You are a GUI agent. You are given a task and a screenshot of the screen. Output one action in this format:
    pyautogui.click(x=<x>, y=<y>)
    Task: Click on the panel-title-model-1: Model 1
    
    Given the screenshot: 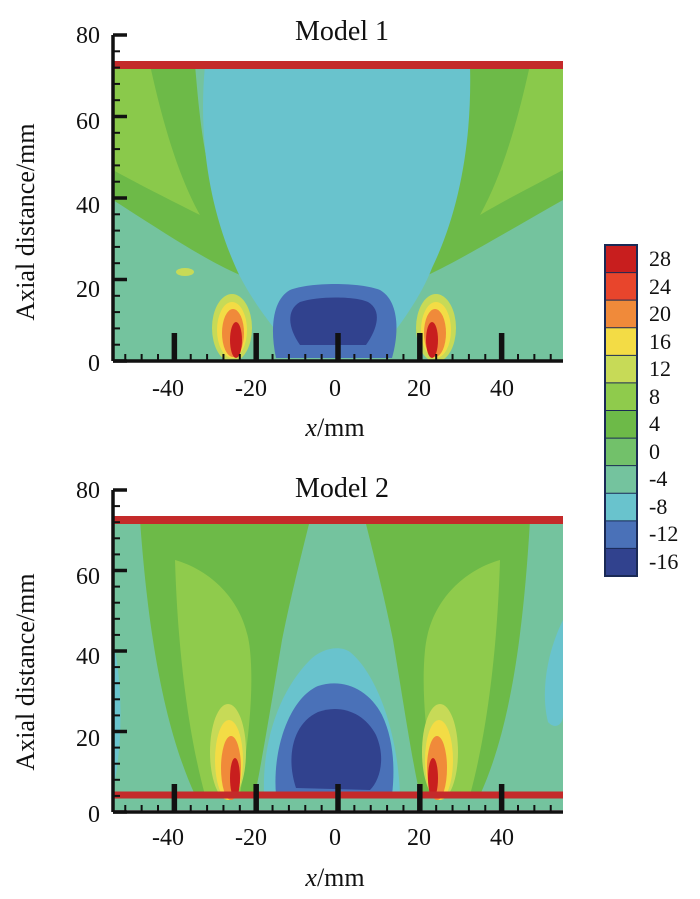 What is the action you would take?
    pyautogui.click(x=342, y=31)
    